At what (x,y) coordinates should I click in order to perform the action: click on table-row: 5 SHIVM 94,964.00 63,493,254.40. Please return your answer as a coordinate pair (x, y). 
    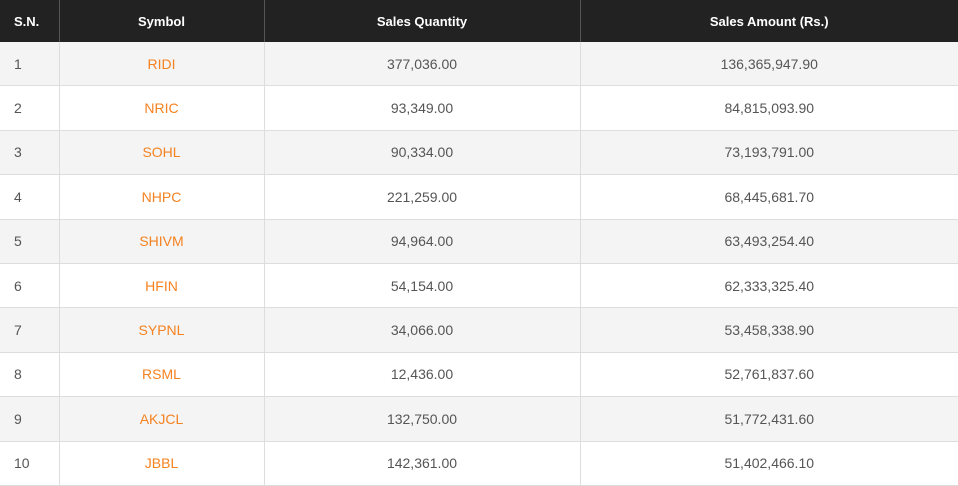
    Looking at the image, I should click on (479, 241).